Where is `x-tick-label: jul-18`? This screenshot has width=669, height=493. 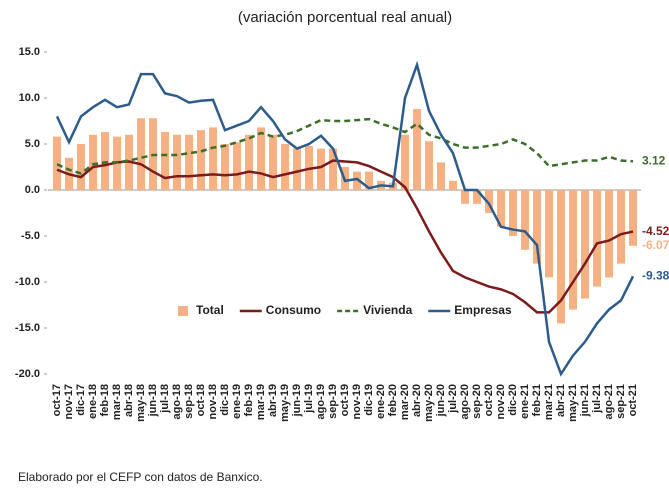
x-tick-label: jul-18 is located at coordinates (165, 399).